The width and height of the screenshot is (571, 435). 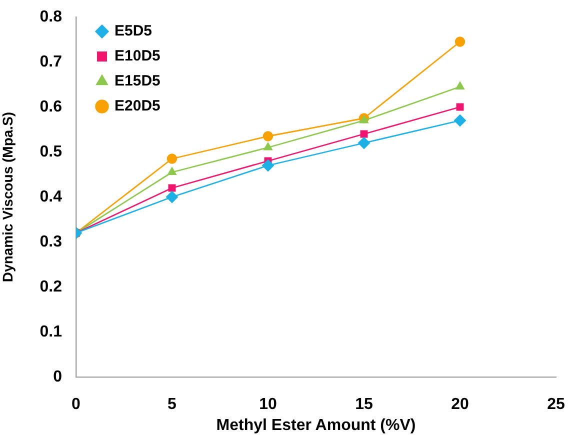 I want to click on y-tick-label: 0.8, so click(x=51, y=17).